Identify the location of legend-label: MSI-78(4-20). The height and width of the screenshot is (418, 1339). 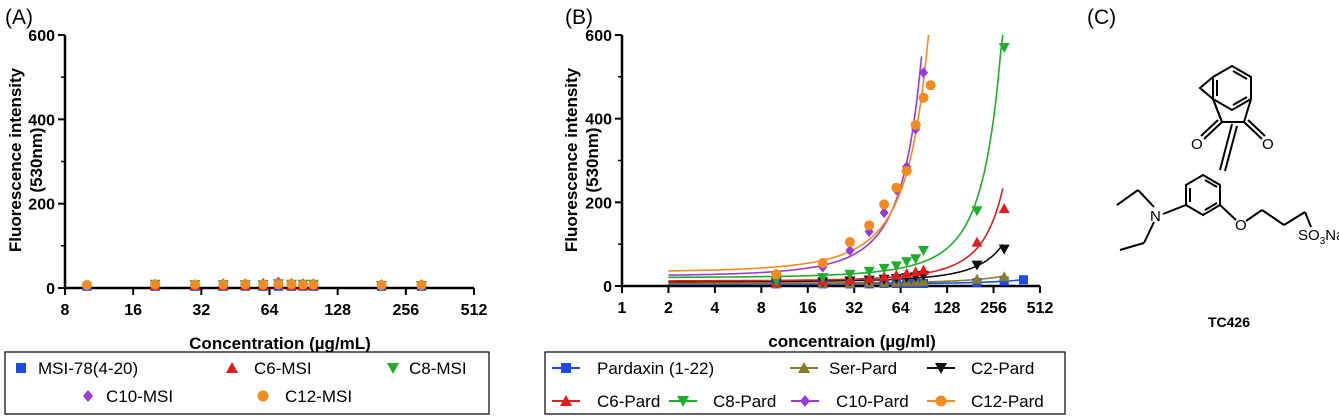
(88, 368).